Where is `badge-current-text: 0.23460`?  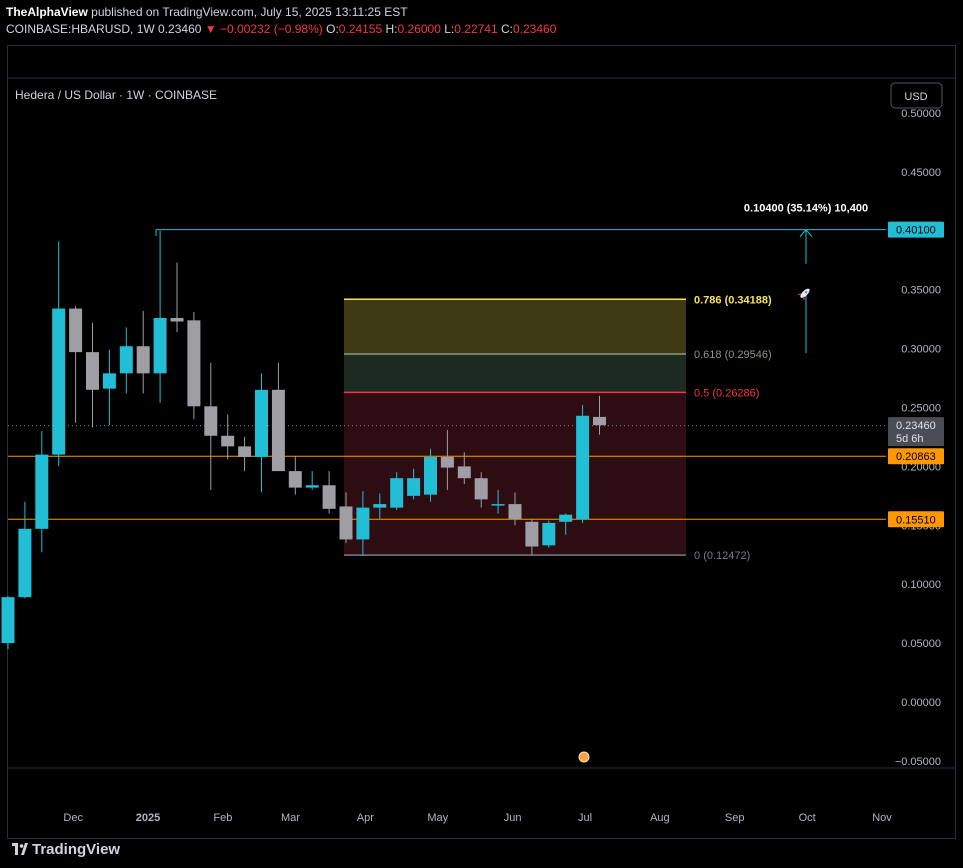 badge-current-text: 0.23460 is located at coordinates (916, 426).